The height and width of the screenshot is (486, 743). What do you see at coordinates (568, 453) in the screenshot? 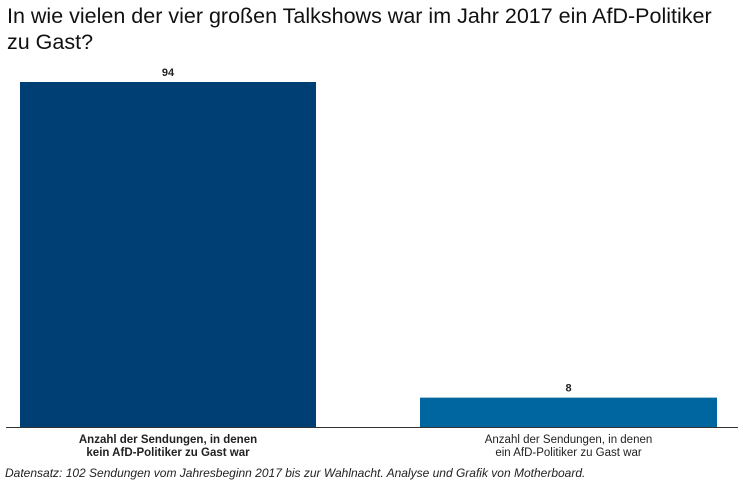
I see `category-label-2-line-2: ein AfD-Politiker zu Gast war` at bounding box center [568, 453].